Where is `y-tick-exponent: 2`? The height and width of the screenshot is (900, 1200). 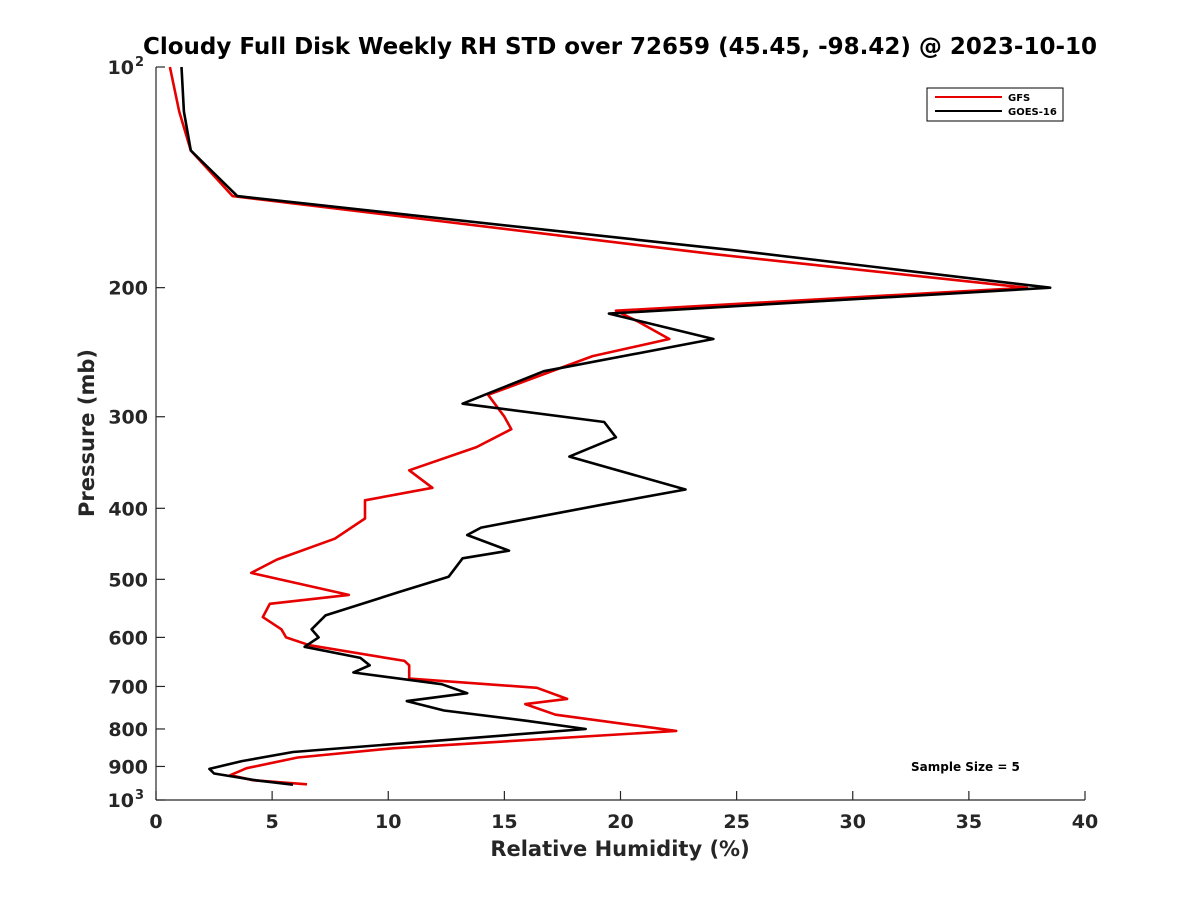 y-tick-exponent: 2 is located at coordinates (139, 62).